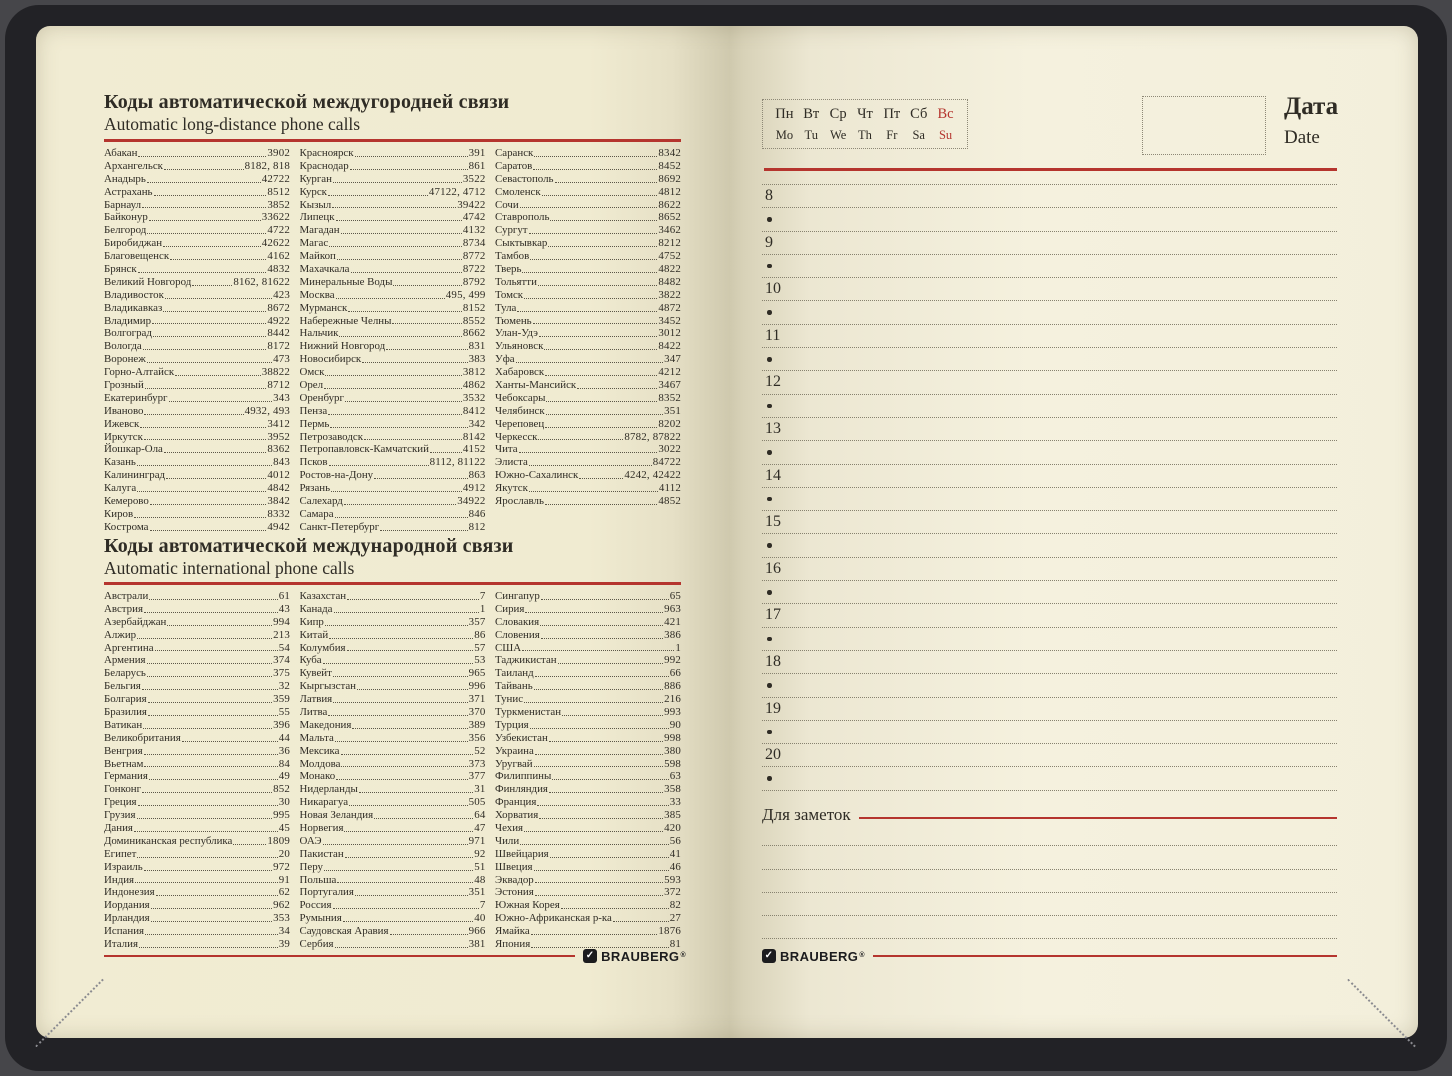 This screenshot has width=1452, height=1076. What do you see at coordinates (324, 802) in the screenshot?
I see `entry-name: Никарагуа` at bounding box center [324, 802].